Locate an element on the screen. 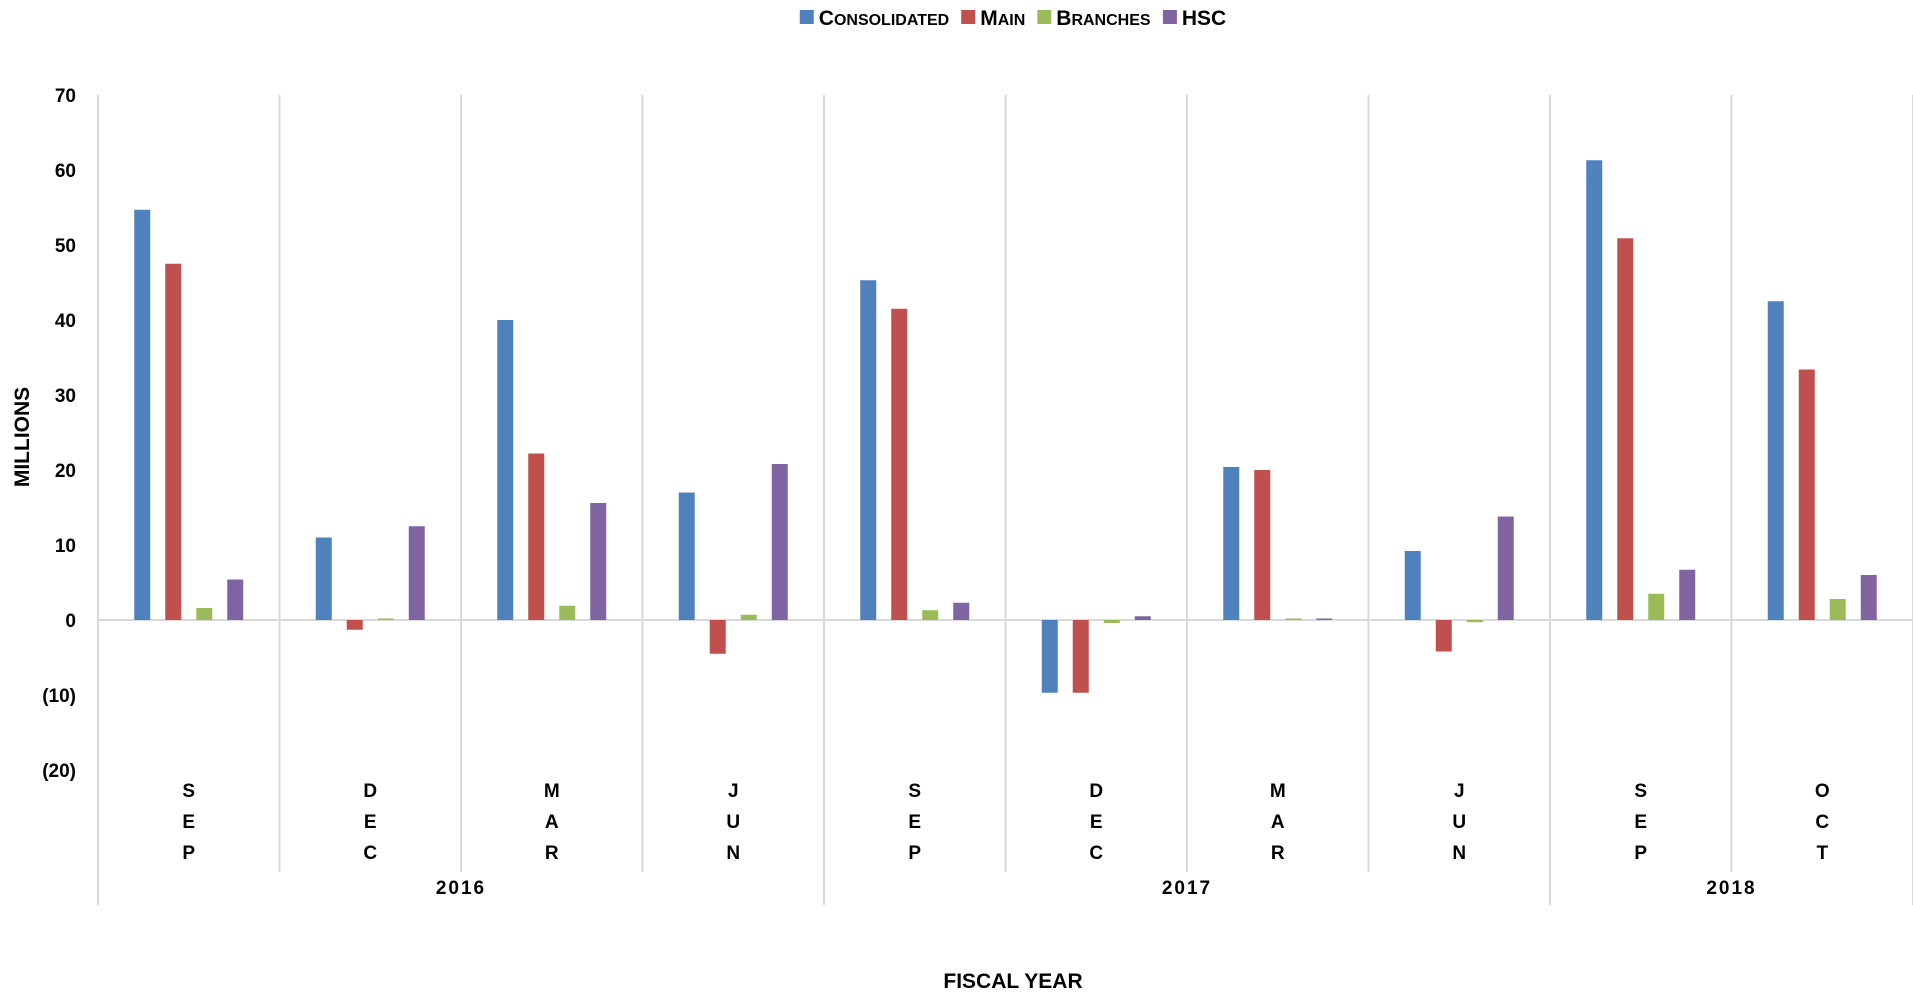  y-tick-label: 70 is located at coordinates (65, 96).